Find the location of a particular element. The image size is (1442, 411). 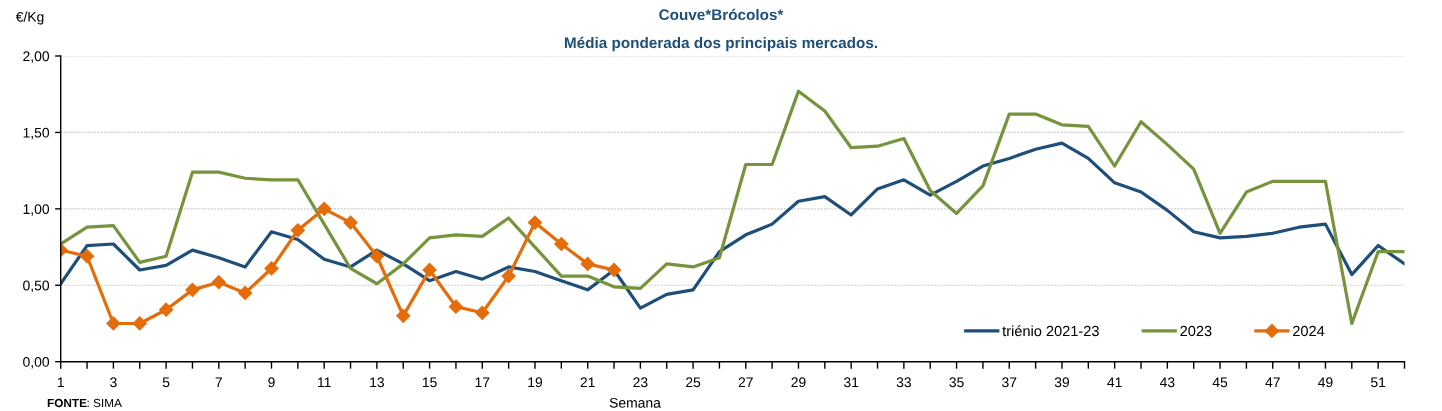

x-tick-label: 33 is located at coordinates (903, 382).